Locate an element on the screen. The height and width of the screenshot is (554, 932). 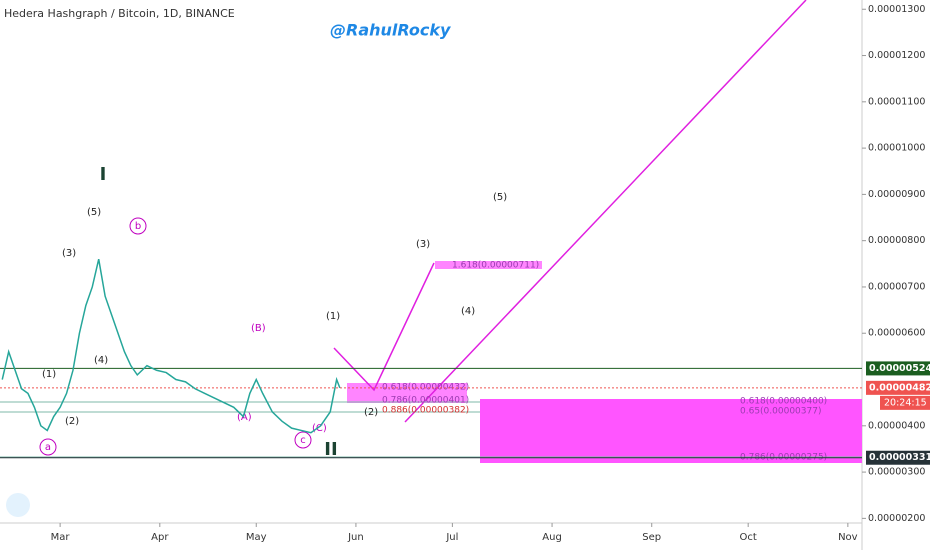
y-tick-label: 0.00000600 is located at coordinates (896, 333).